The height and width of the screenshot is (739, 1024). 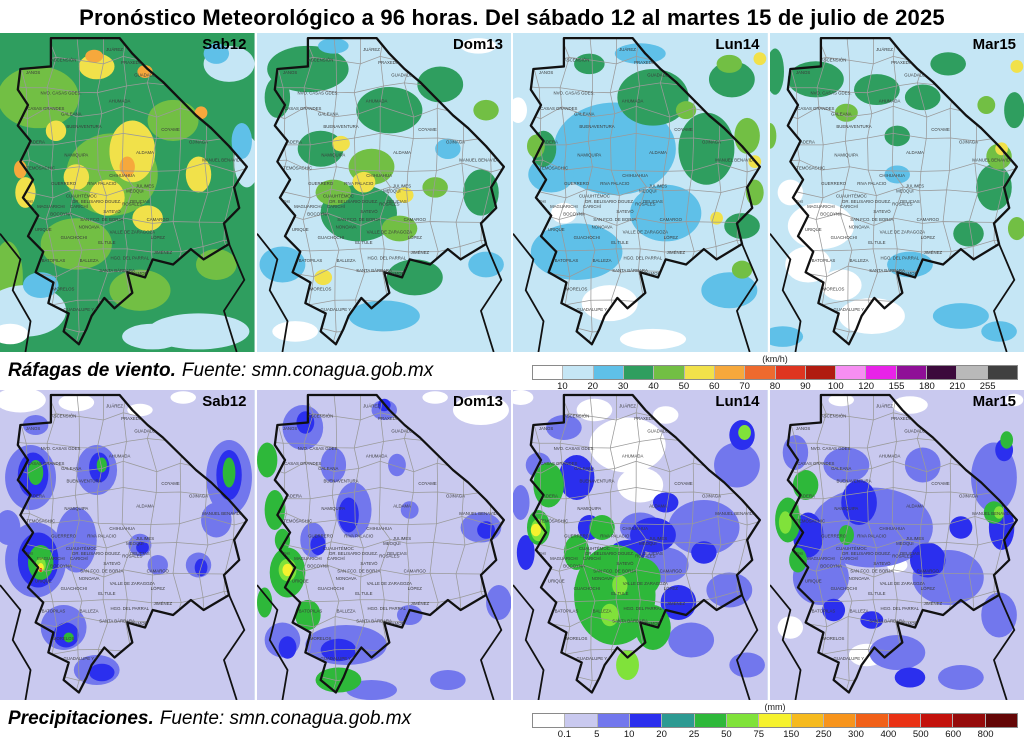 I want to click on svg-text: GUADALUPE Y CALVO, so click(x=856, y=309).